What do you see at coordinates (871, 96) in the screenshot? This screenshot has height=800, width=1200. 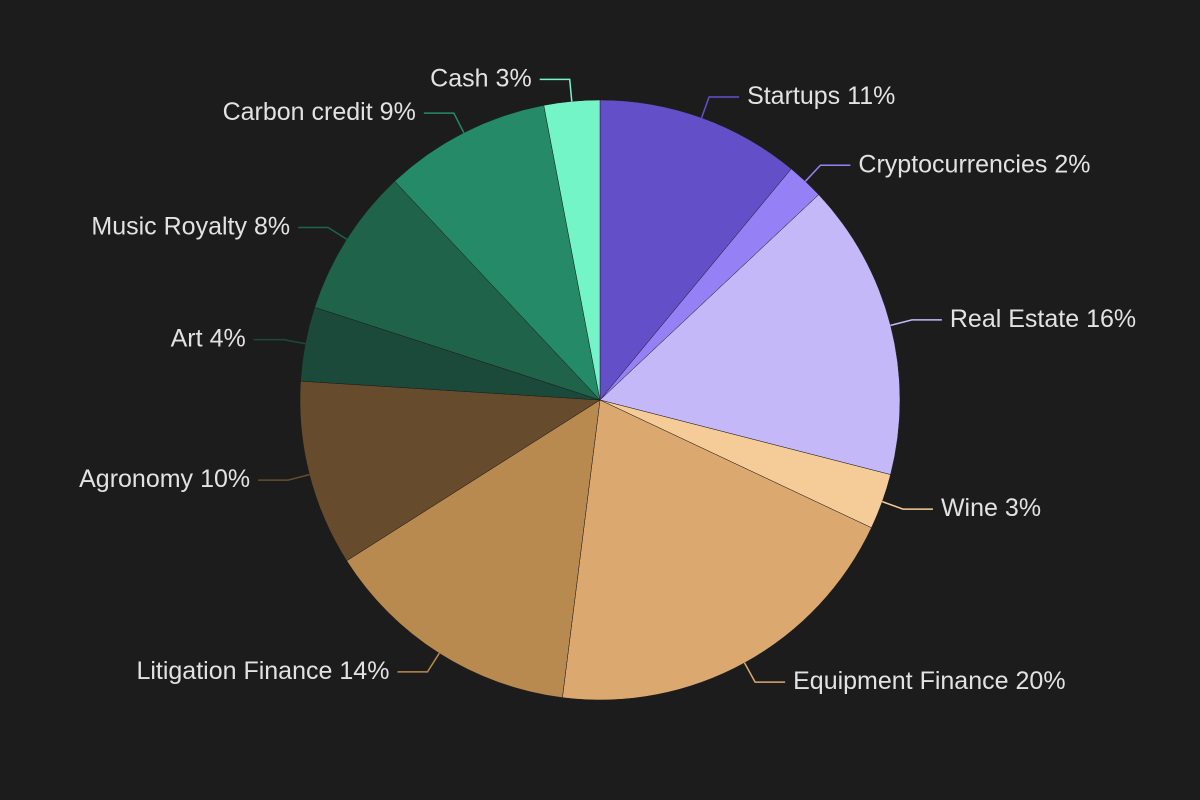 I see `value-label: 11%` at bounding box center [871, 96].